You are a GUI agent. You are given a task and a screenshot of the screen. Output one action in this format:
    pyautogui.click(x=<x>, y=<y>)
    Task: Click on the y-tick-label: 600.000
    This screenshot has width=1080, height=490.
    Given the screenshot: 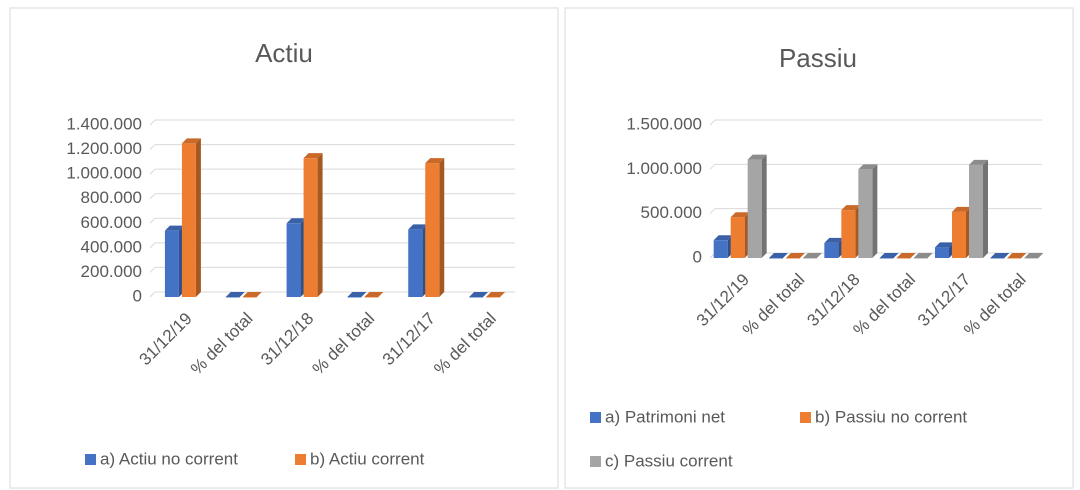 What is the action you would take?
    pyautogui.click(x=111, y=222)
    